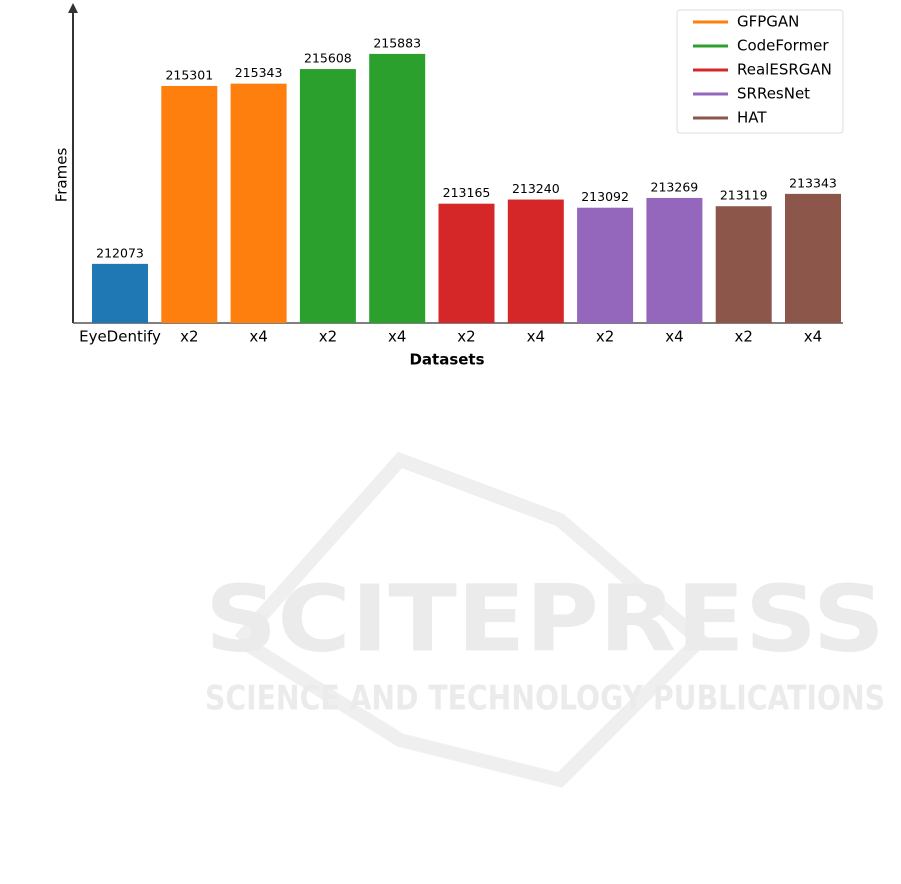 Image resolution: width=901 pixels, height=884 pixels. Describe the element at coordinates (120, 252) in the screenshot. I see `data-label: 212073` at that location.